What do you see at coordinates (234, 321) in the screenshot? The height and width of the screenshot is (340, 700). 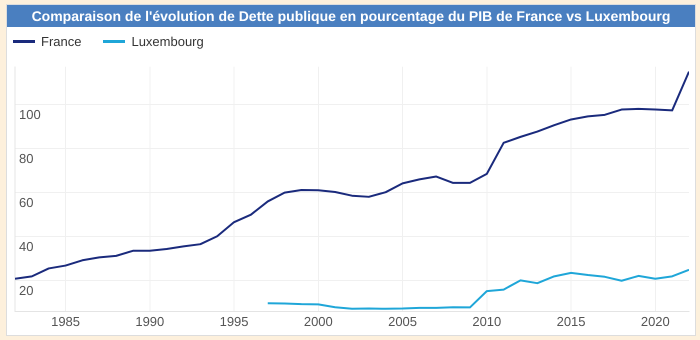 I see `x-tick-label: 1995` at bounding box center [234, 321].